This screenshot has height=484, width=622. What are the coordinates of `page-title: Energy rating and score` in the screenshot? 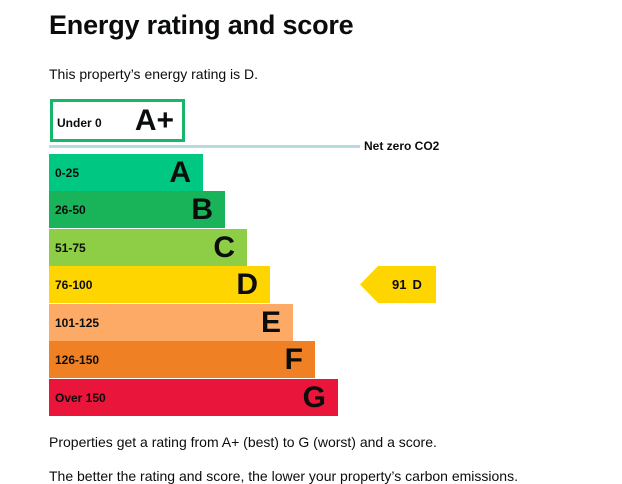 It's located at (201, 25).